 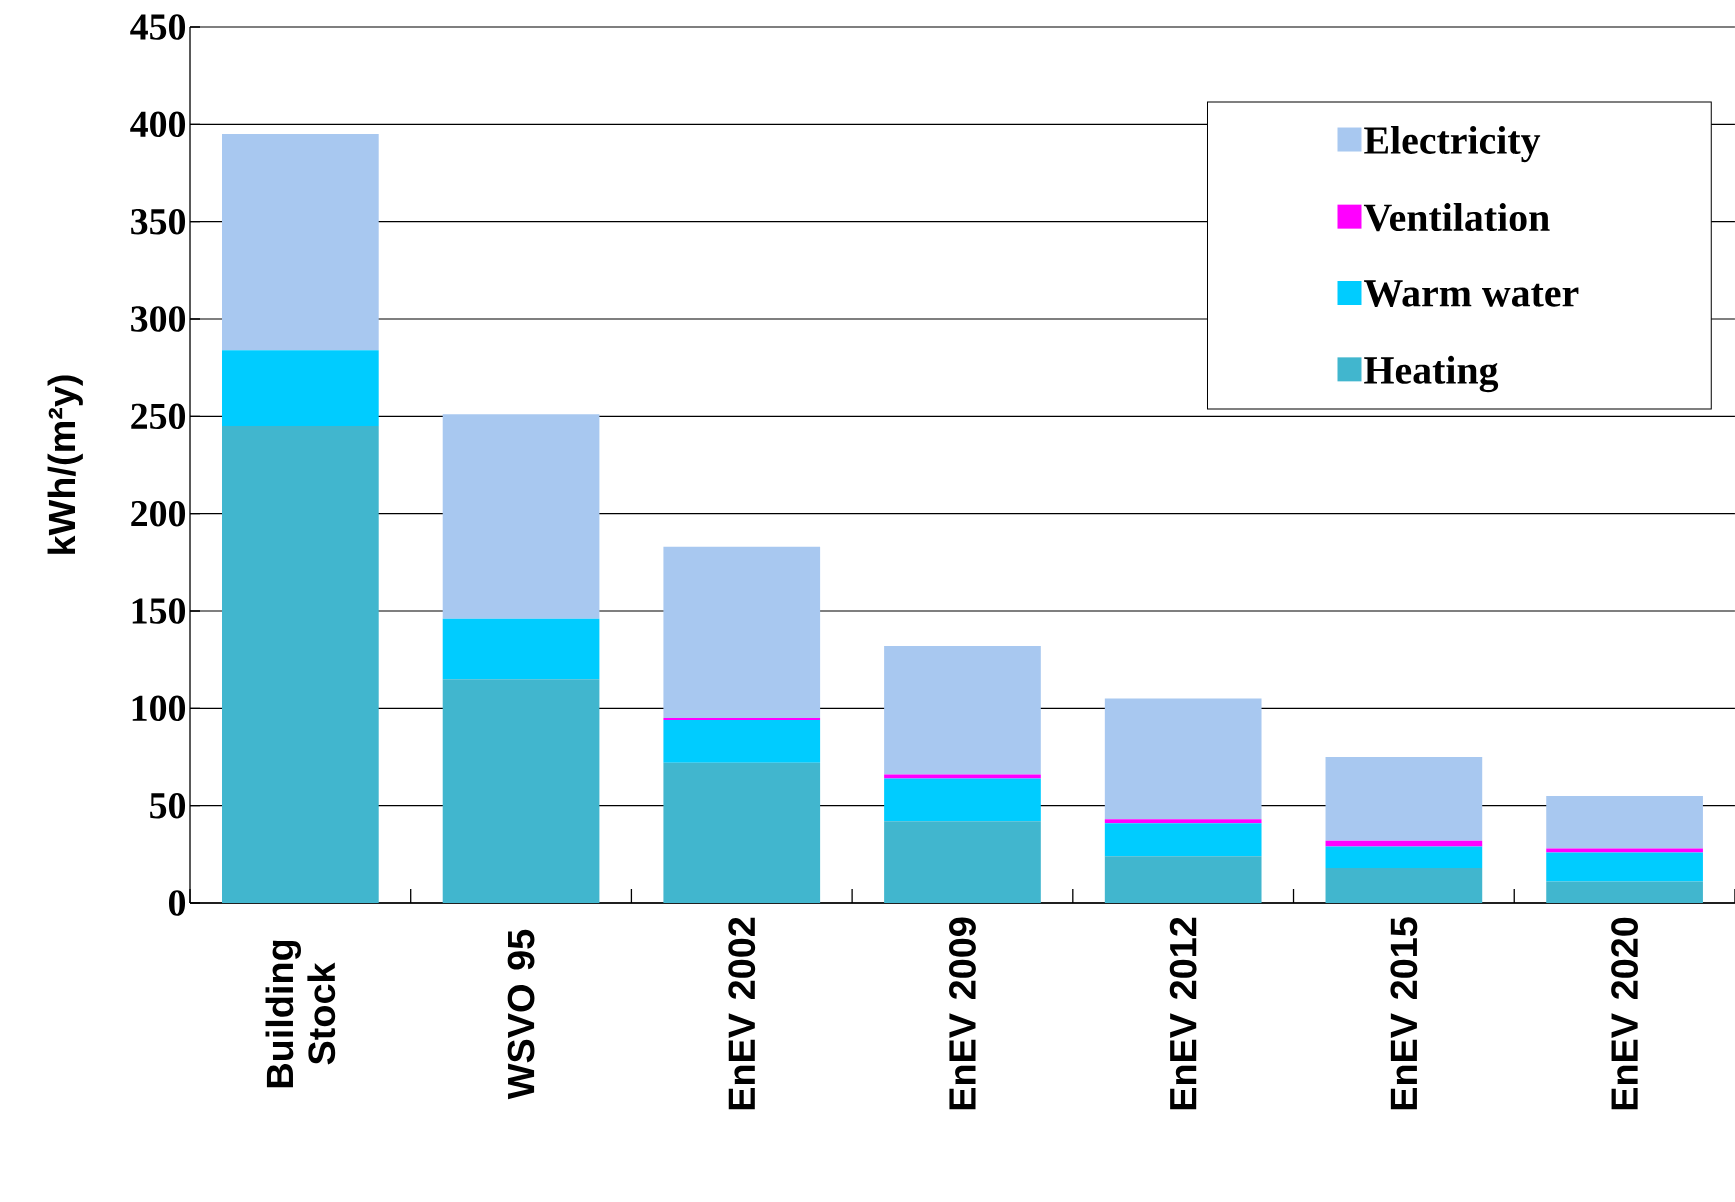 I want to click on x-tick-label: EnEV 2020, so click(x=1624, y=1013).